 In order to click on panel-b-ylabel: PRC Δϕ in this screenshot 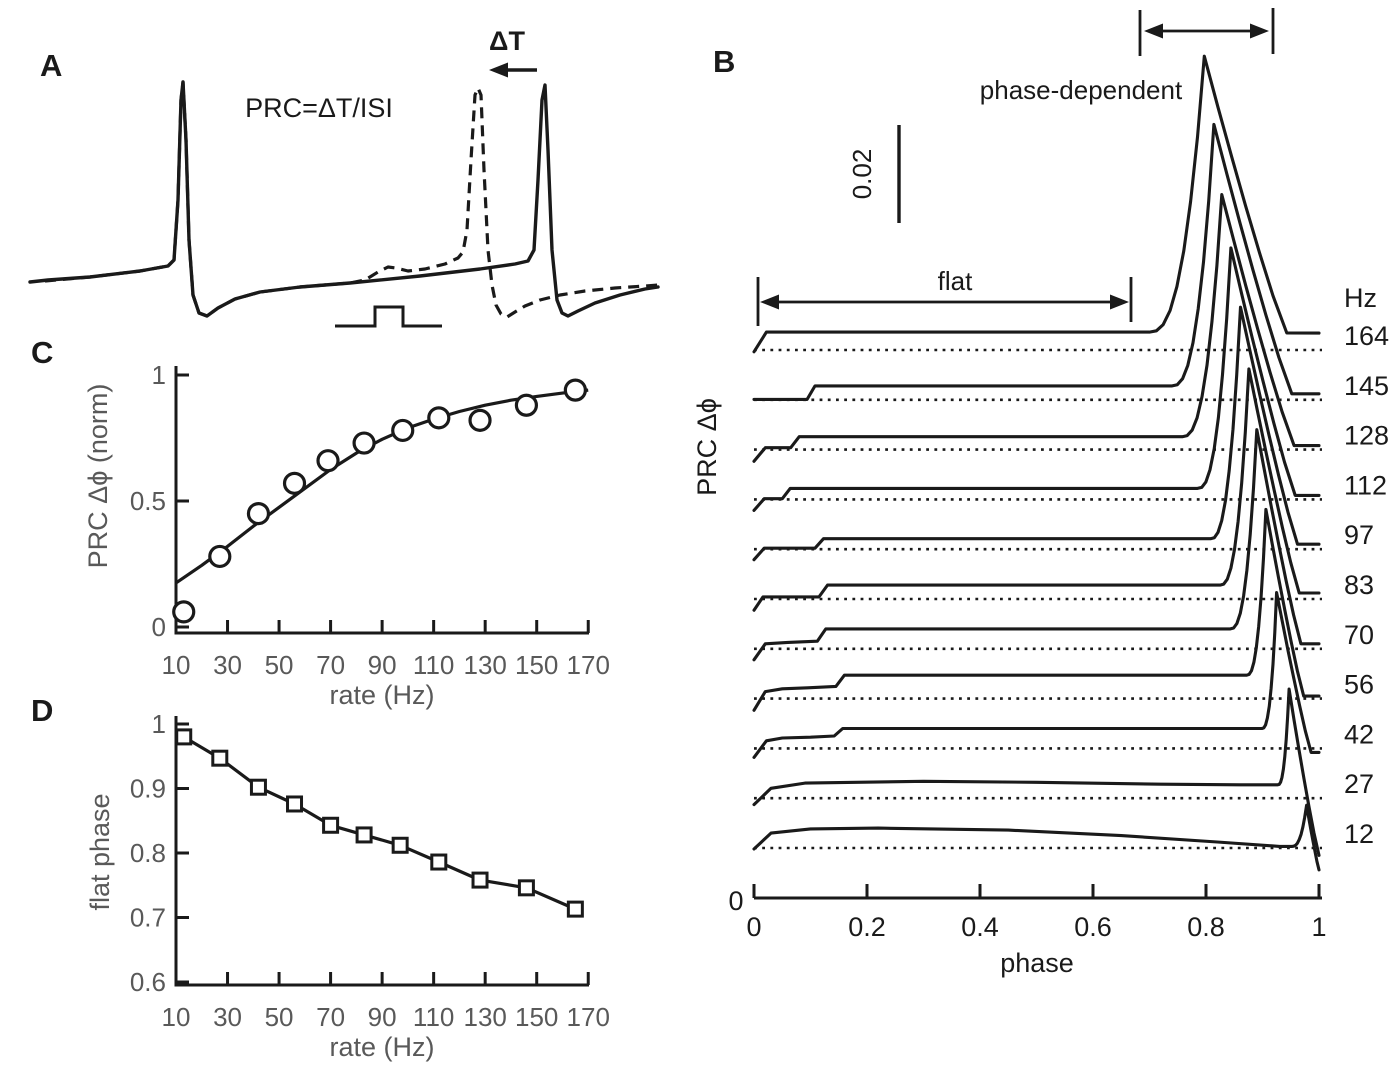, I will do `click(707, 447)`.